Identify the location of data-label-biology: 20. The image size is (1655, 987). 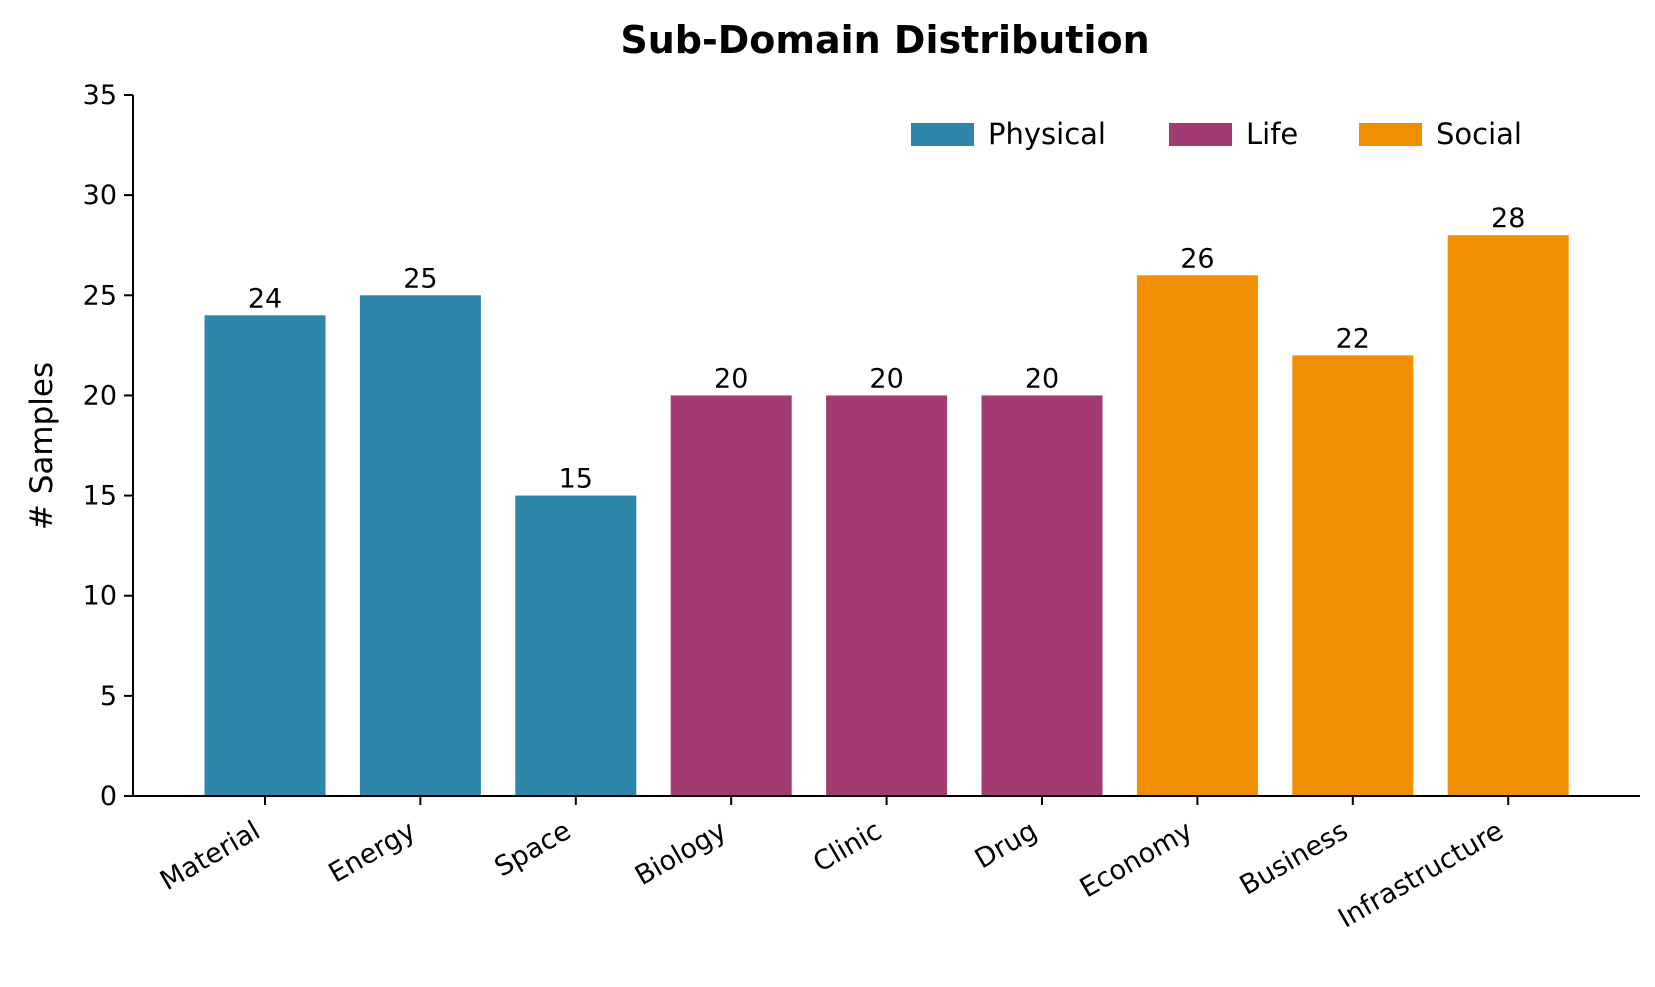
(731, 378).